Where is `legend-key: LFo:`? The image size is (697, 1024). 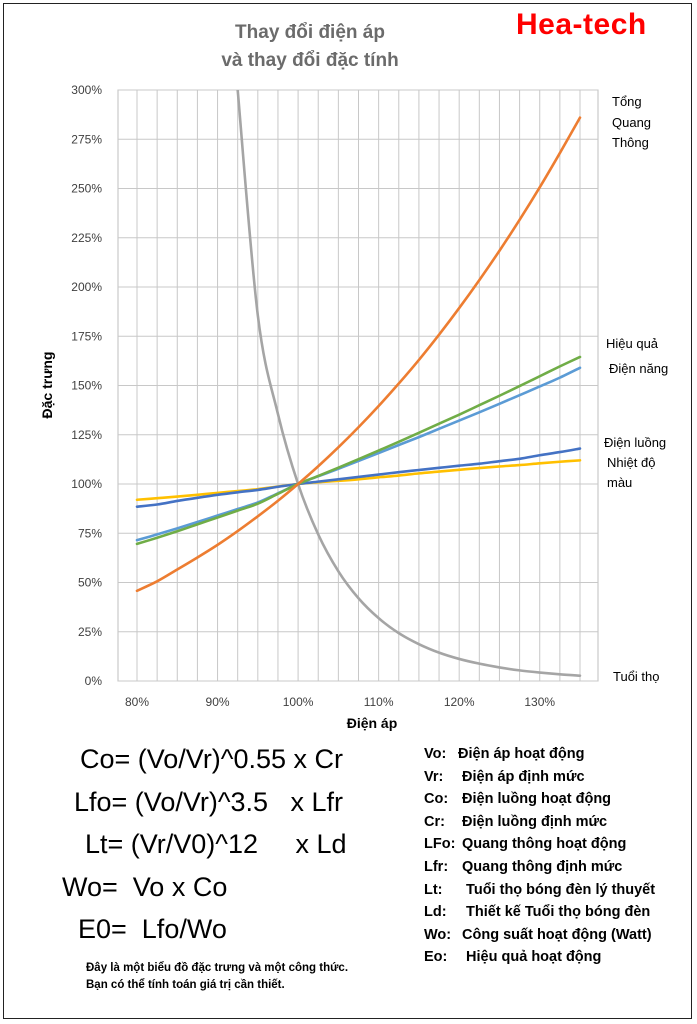
legend-key: LFo: is located at coordinates (440, 844).